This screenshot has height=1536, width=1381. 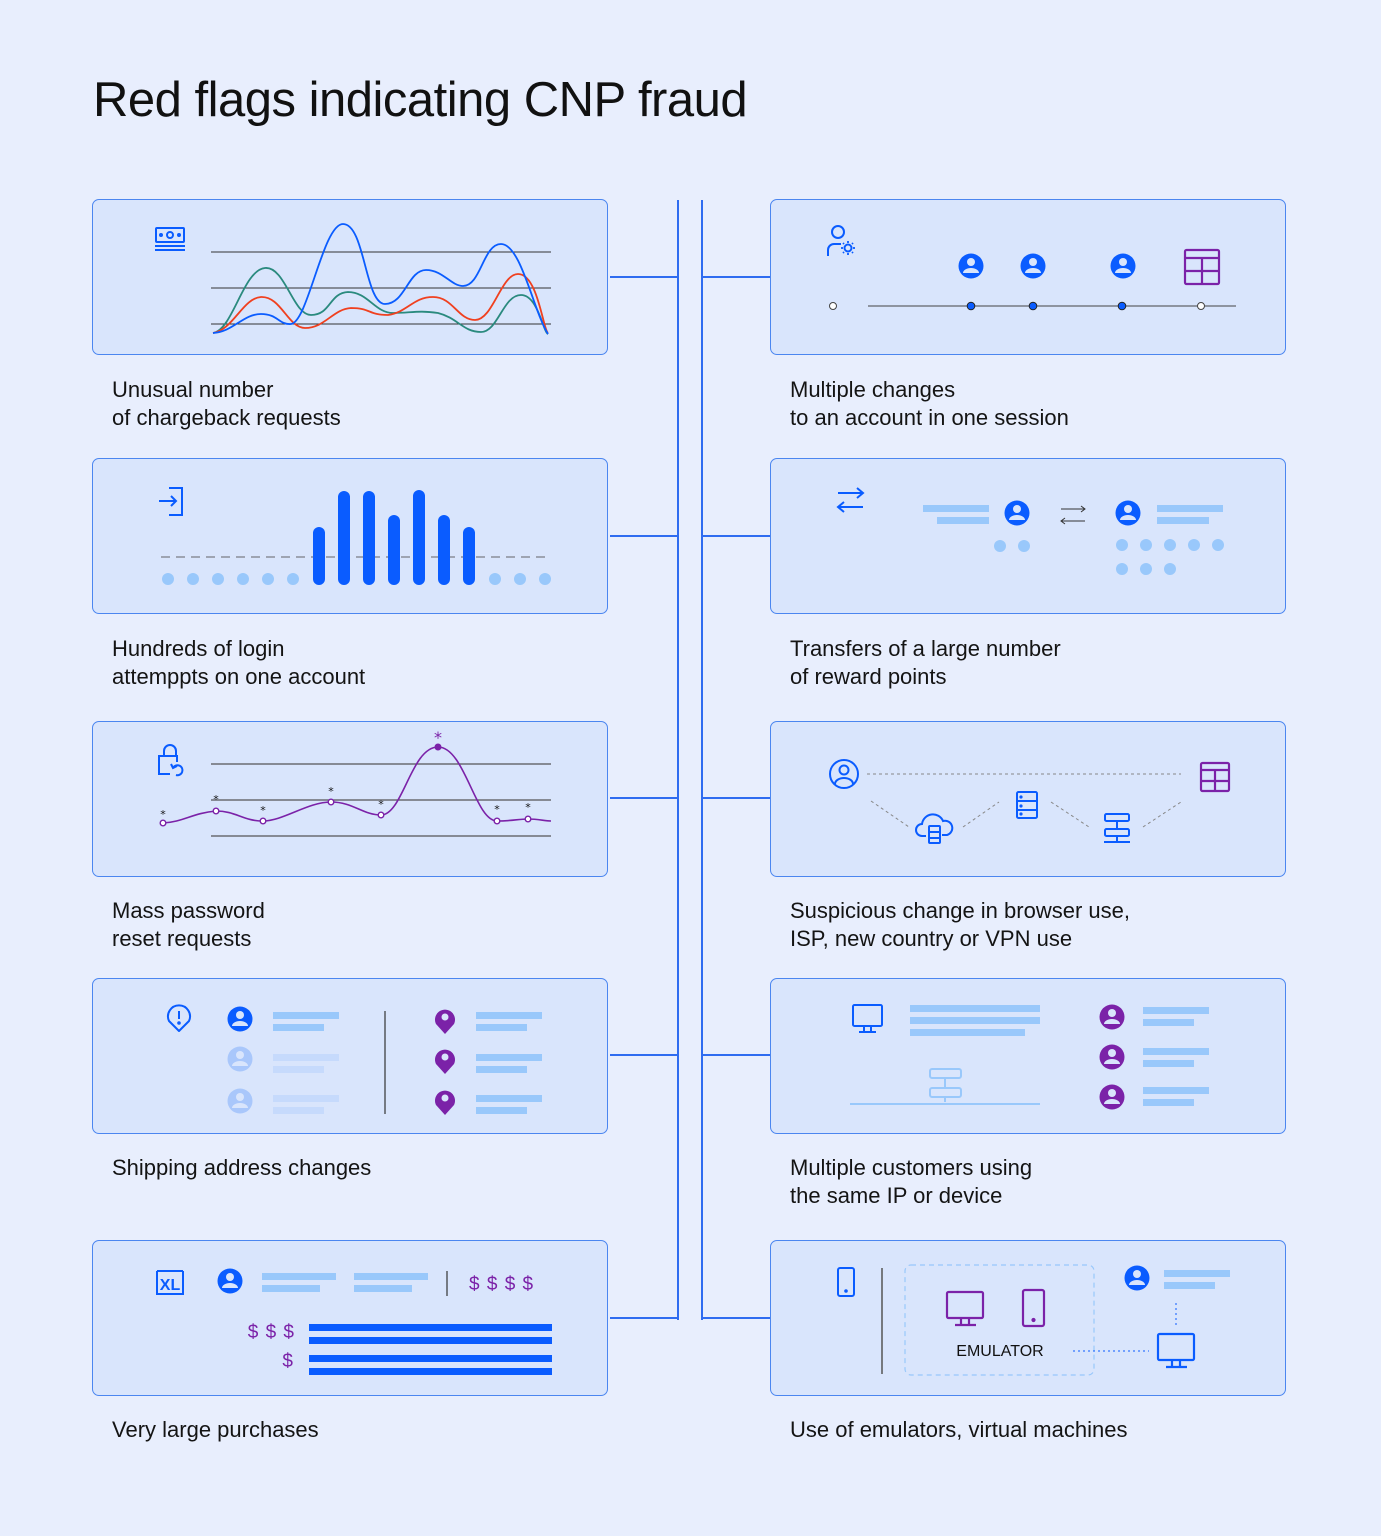 What do you see at coordinates (188, 924) in the screenshot?
I see `label-password-reset: Mass password reset requests` at bounding box center [188, 924].